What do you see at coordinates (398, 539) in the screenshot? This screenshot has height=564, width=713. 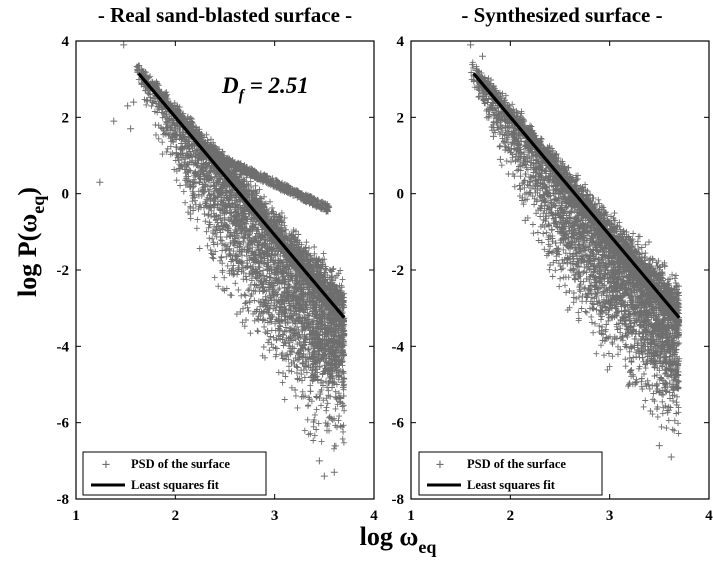 I see `x-axis-label: log ωeq` at bounding box center [398, 539].